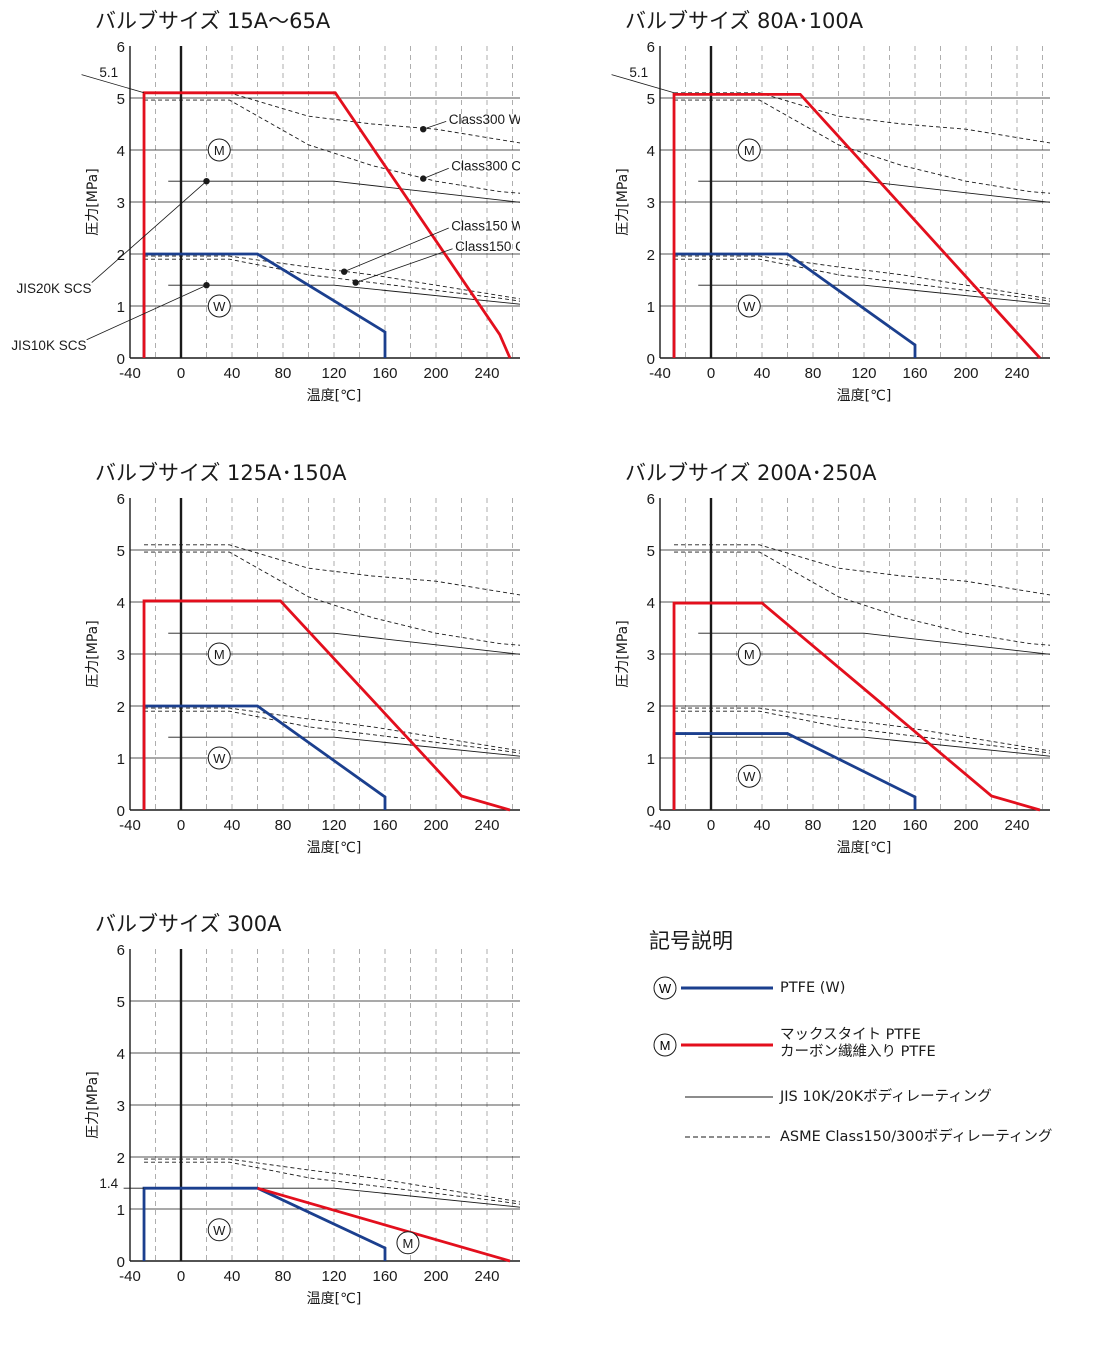 This screenshot has width=1110, height=1348. Describe the element at coordinates (485, 166) in the screenshot. I see `annotation-label: Class300 CFB` at that location.